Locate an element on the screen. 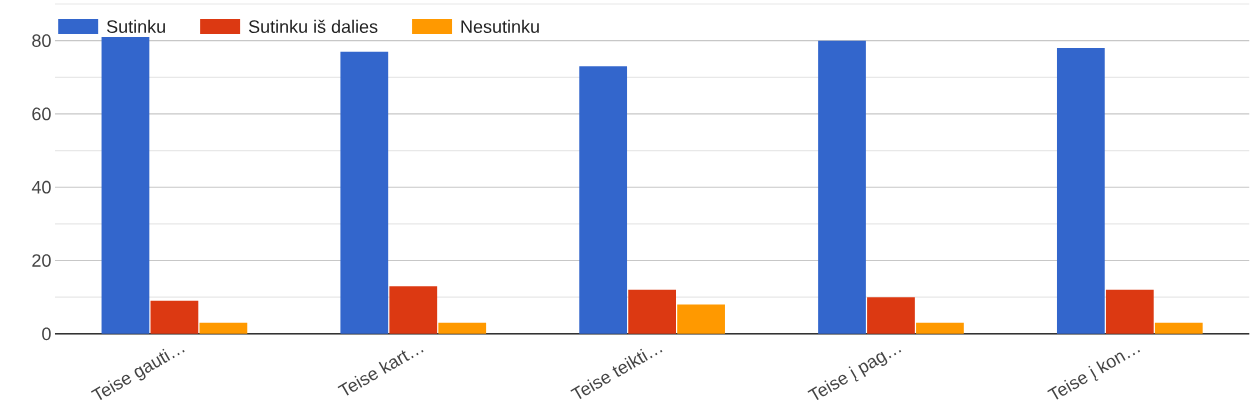 The width and height of the screenshot is (1250, 416). y-tick-label: 20 is located at coordinates (41, 260).